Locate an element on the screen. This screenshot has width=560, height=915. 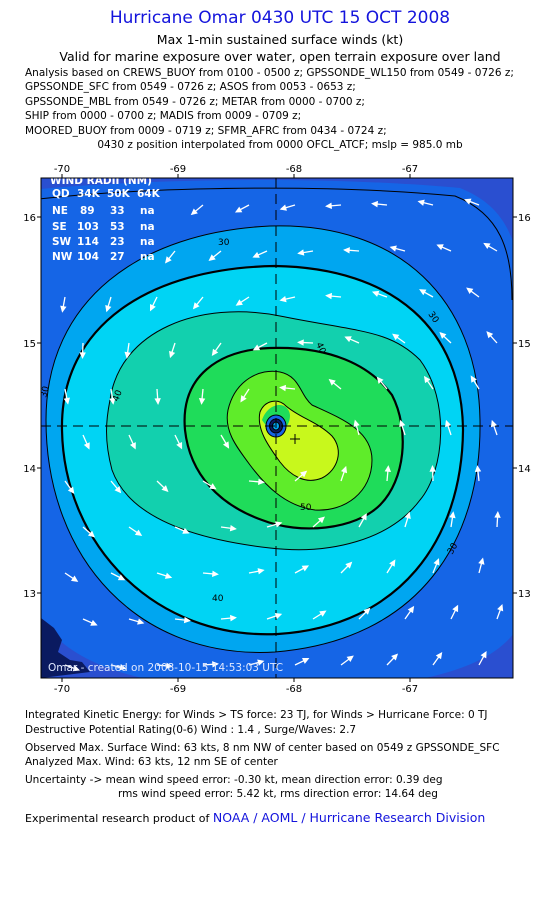
lat-tick-right: 15 is located at coordinates (524, 344).